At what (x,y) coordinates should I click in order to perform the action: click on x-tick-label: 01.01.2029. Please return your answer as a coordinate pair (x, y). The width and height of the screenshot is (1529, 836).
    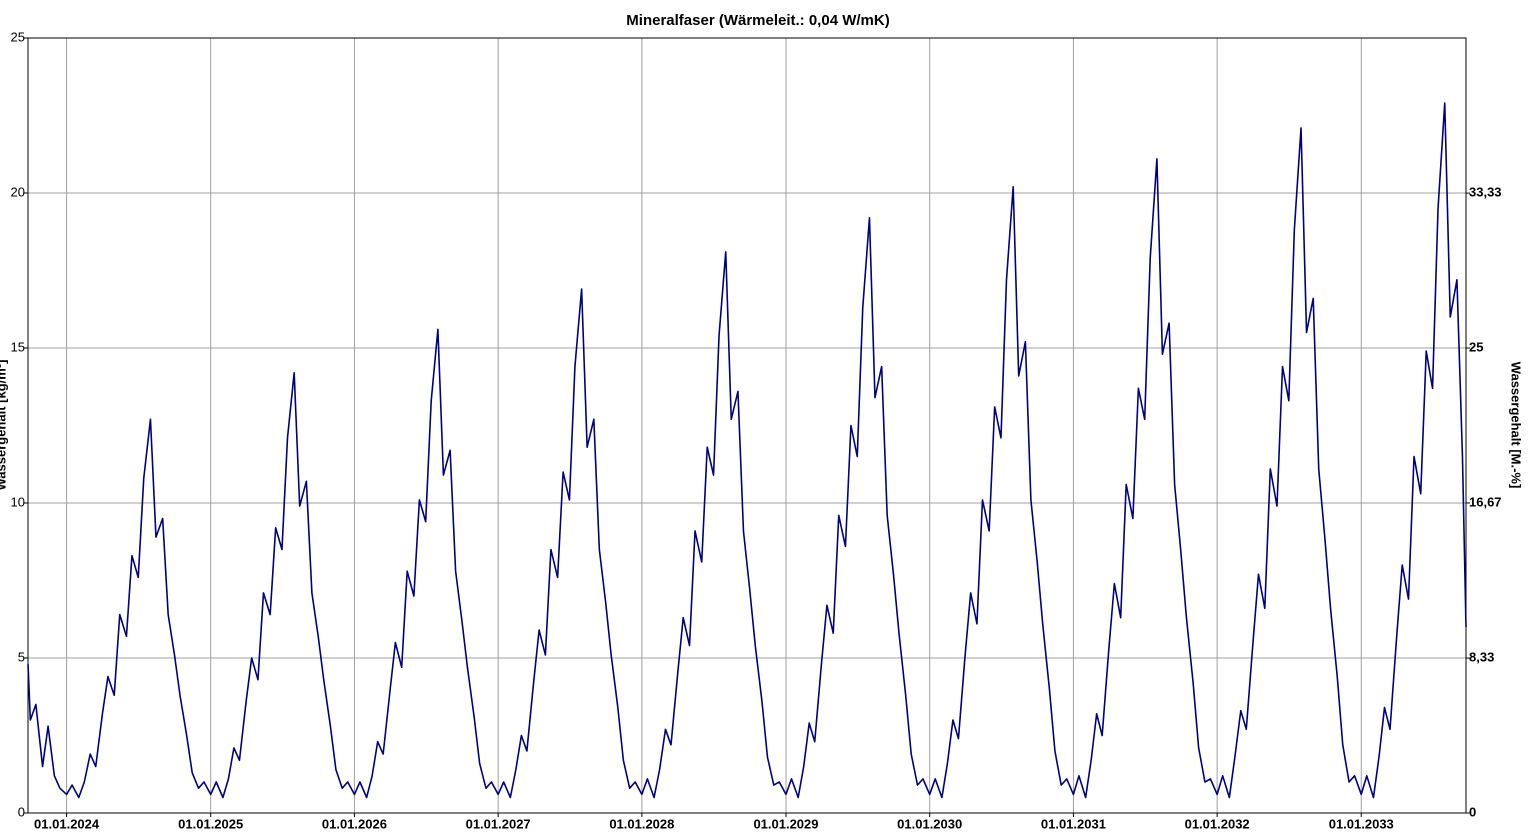
    Looking at the image, I should click on (785, 823).